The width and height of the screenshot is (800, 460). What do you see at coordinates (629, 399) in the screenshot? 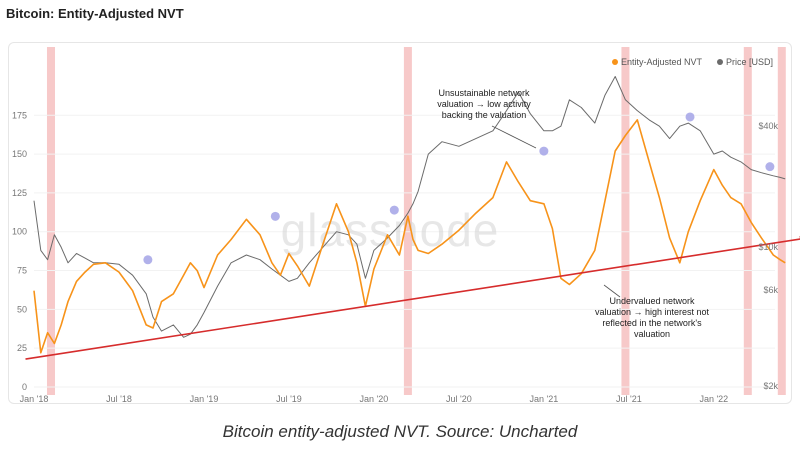
I see `x-tick: Jul '21` at bounding box center [629, 399].